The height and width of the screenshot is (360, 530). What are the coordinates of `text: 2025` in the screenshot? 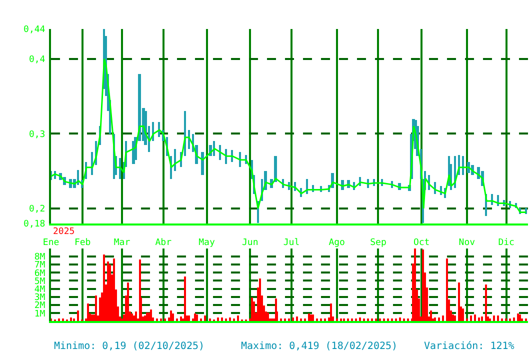 It's located at (64, 232).